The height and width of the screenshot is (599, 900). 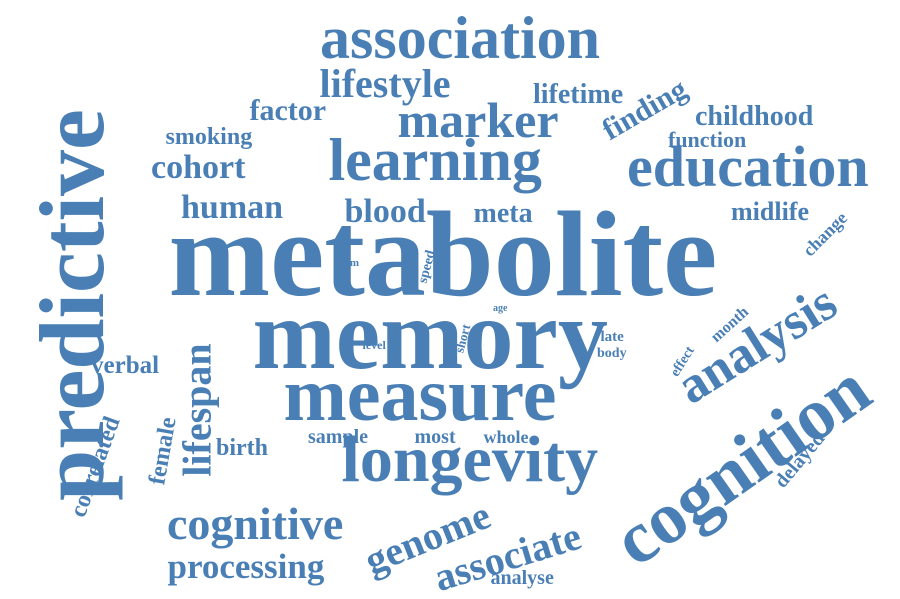 What do you see at coordinates (420, 395) in the screenshot?
I see `word-measure: measure` at bounding box center [420, 395].